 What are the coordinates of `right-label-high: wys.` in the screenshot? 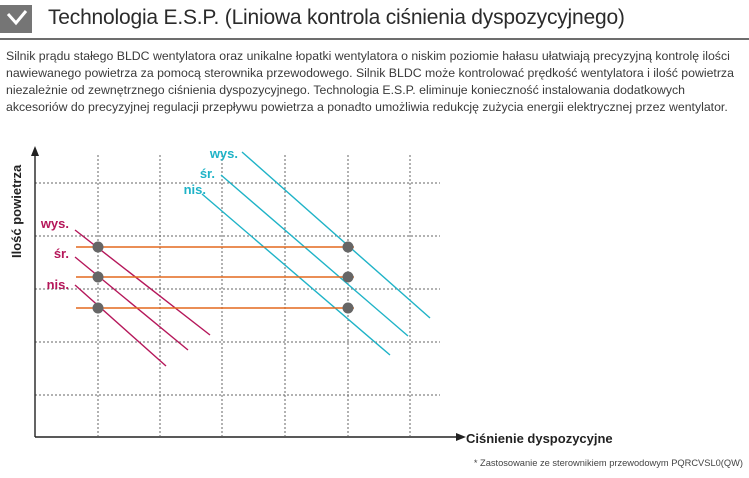 It's located at (223, 153).